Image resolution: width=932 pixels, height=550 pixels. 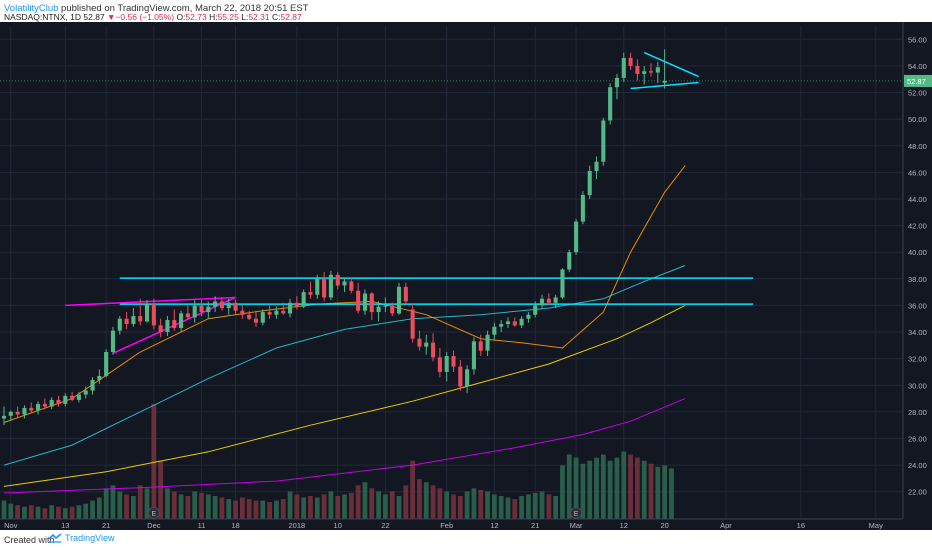 I want to click on time-tick-label: 20, so click(x=664, y=525).